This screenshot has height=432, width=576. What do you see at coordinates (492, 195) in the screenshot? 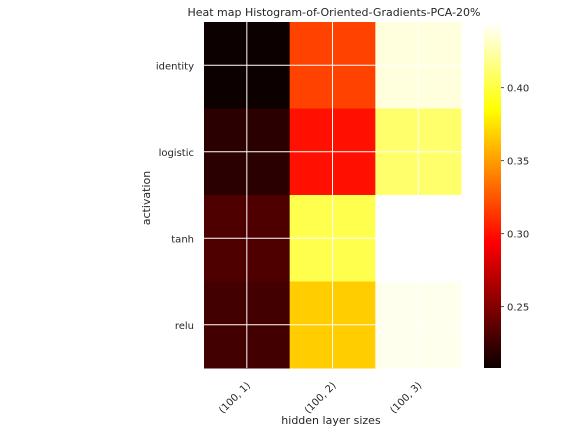
I see `colorbar` at bounding box center [492, 195].